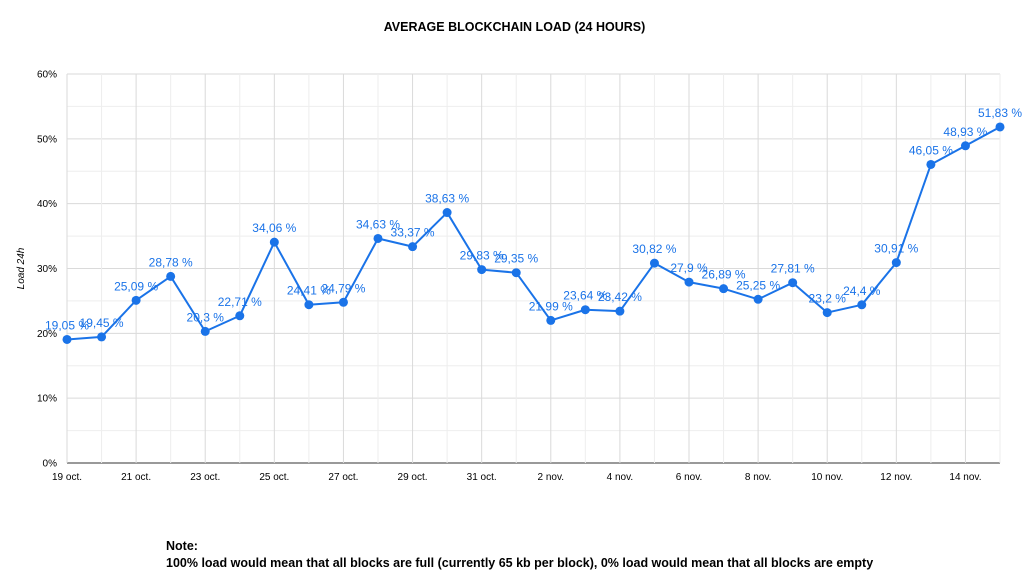 This screenshot has height=575, width=1029. Describe the element at coordinates (620, 297) in the screenshot. I see `data-label: 23,42 %` at that location.